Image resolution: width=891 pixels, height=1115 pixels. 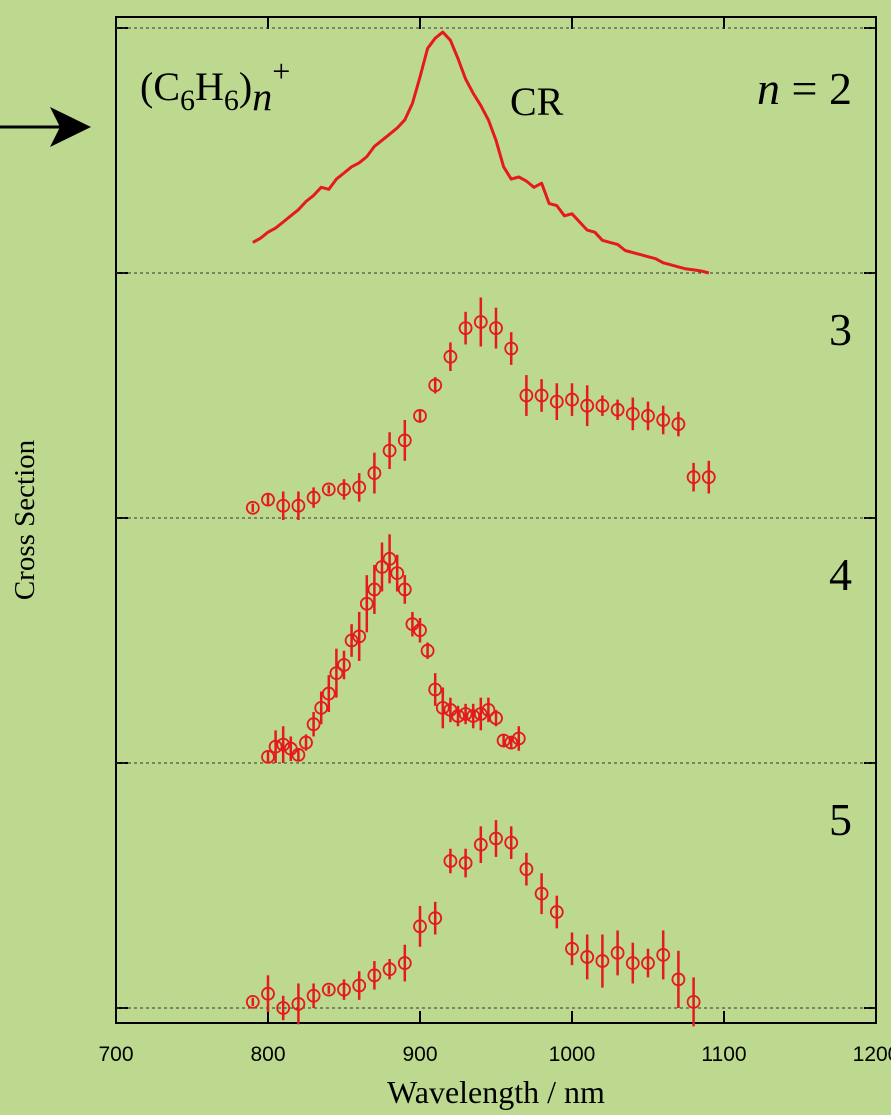 I want to click on y-axis-label: Cross Section, so click(x=25, y=519).